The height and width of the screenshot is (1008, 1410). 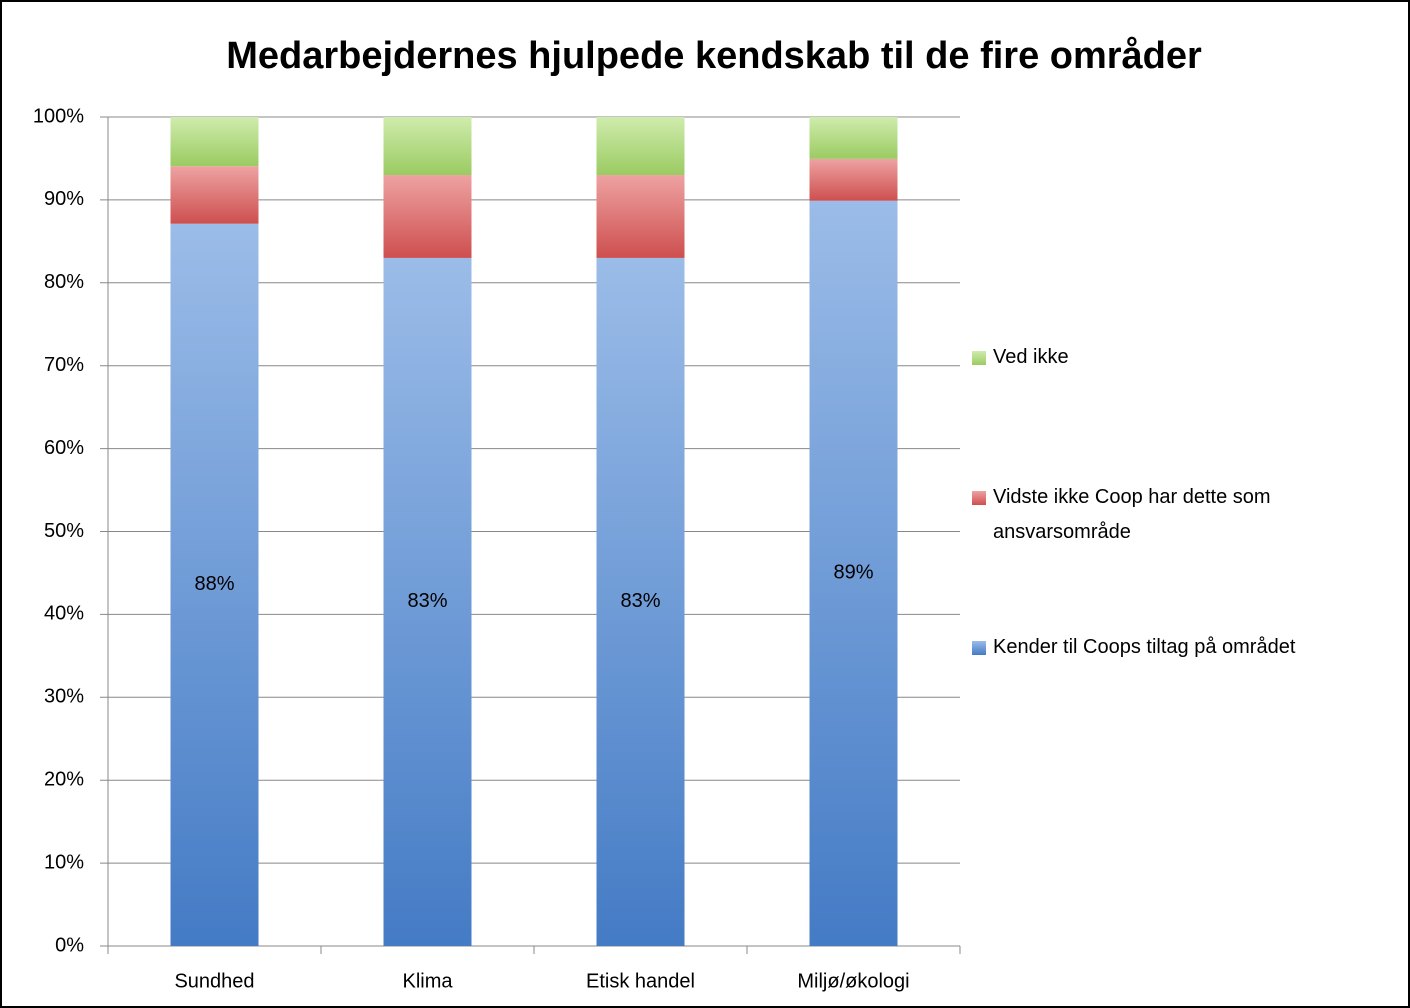 I want to click on y-tick-label: 10%, so click(x=64, y=862).